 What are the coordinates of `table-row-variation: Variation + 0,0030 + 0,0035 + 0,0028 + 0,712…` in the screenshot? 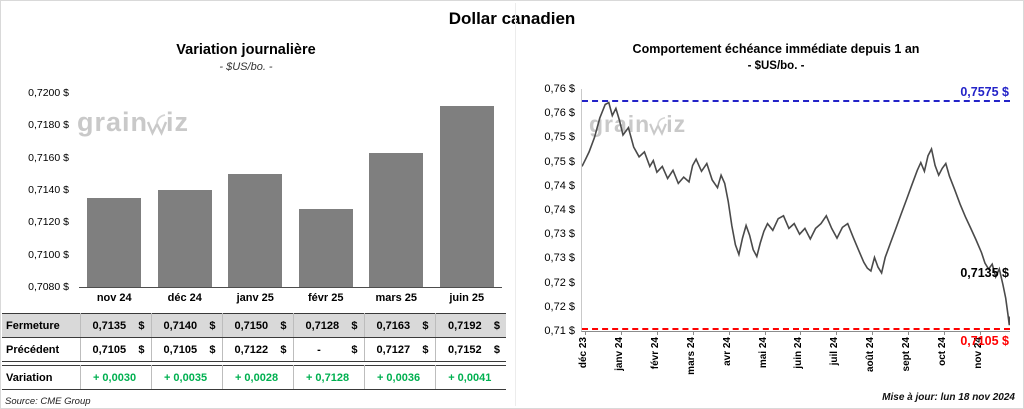 It's located at (254, 377).